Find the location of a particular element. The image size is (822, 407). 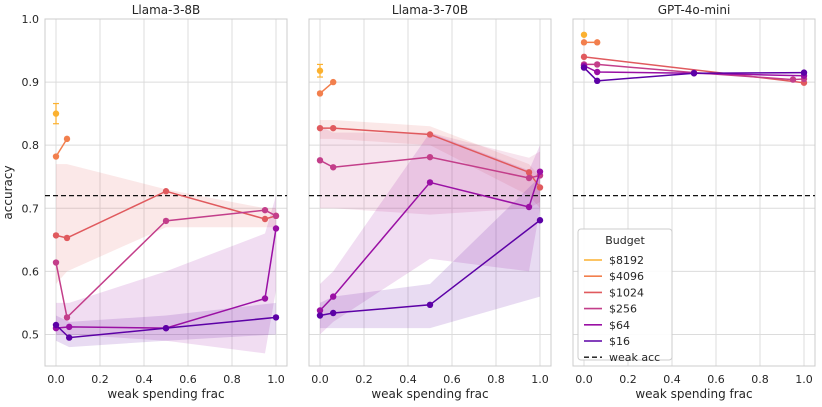

legend-label: $4096 is located at coordinates (626, 276).